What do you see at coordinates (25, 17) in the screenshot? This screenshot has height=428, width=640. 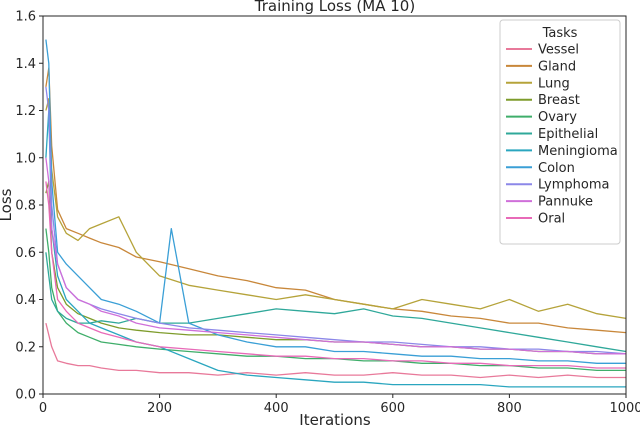 I see `y-tick-label: 1.6` at bounding box center [25, 17].